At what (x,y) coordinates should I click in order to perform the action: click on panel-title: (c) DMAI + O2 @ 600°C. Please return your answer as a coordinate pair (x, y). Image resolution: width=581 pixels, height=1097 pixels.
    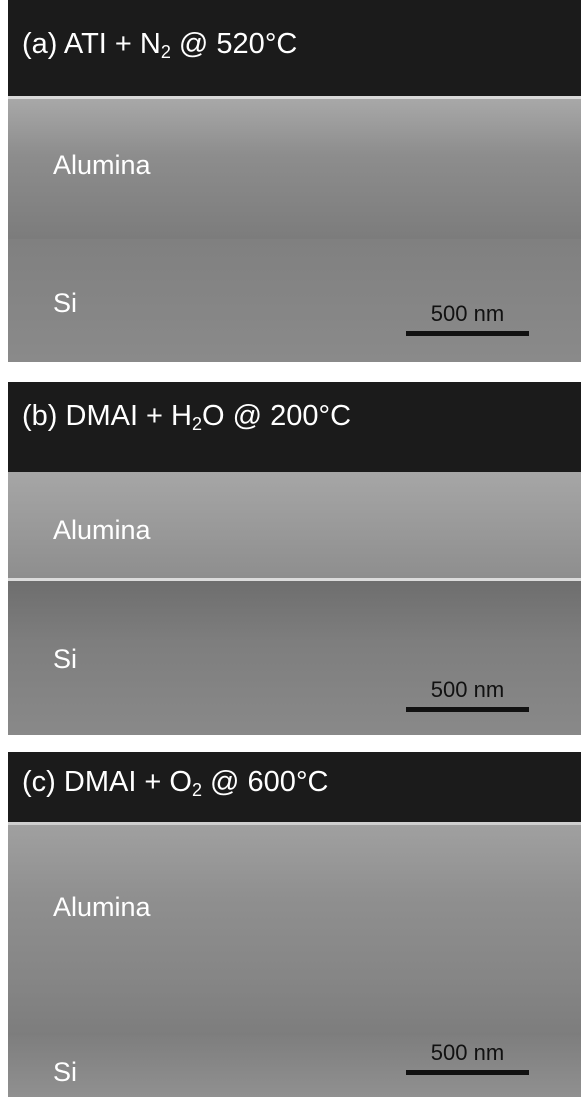
    Looking at the image, I should click on (175, 783).